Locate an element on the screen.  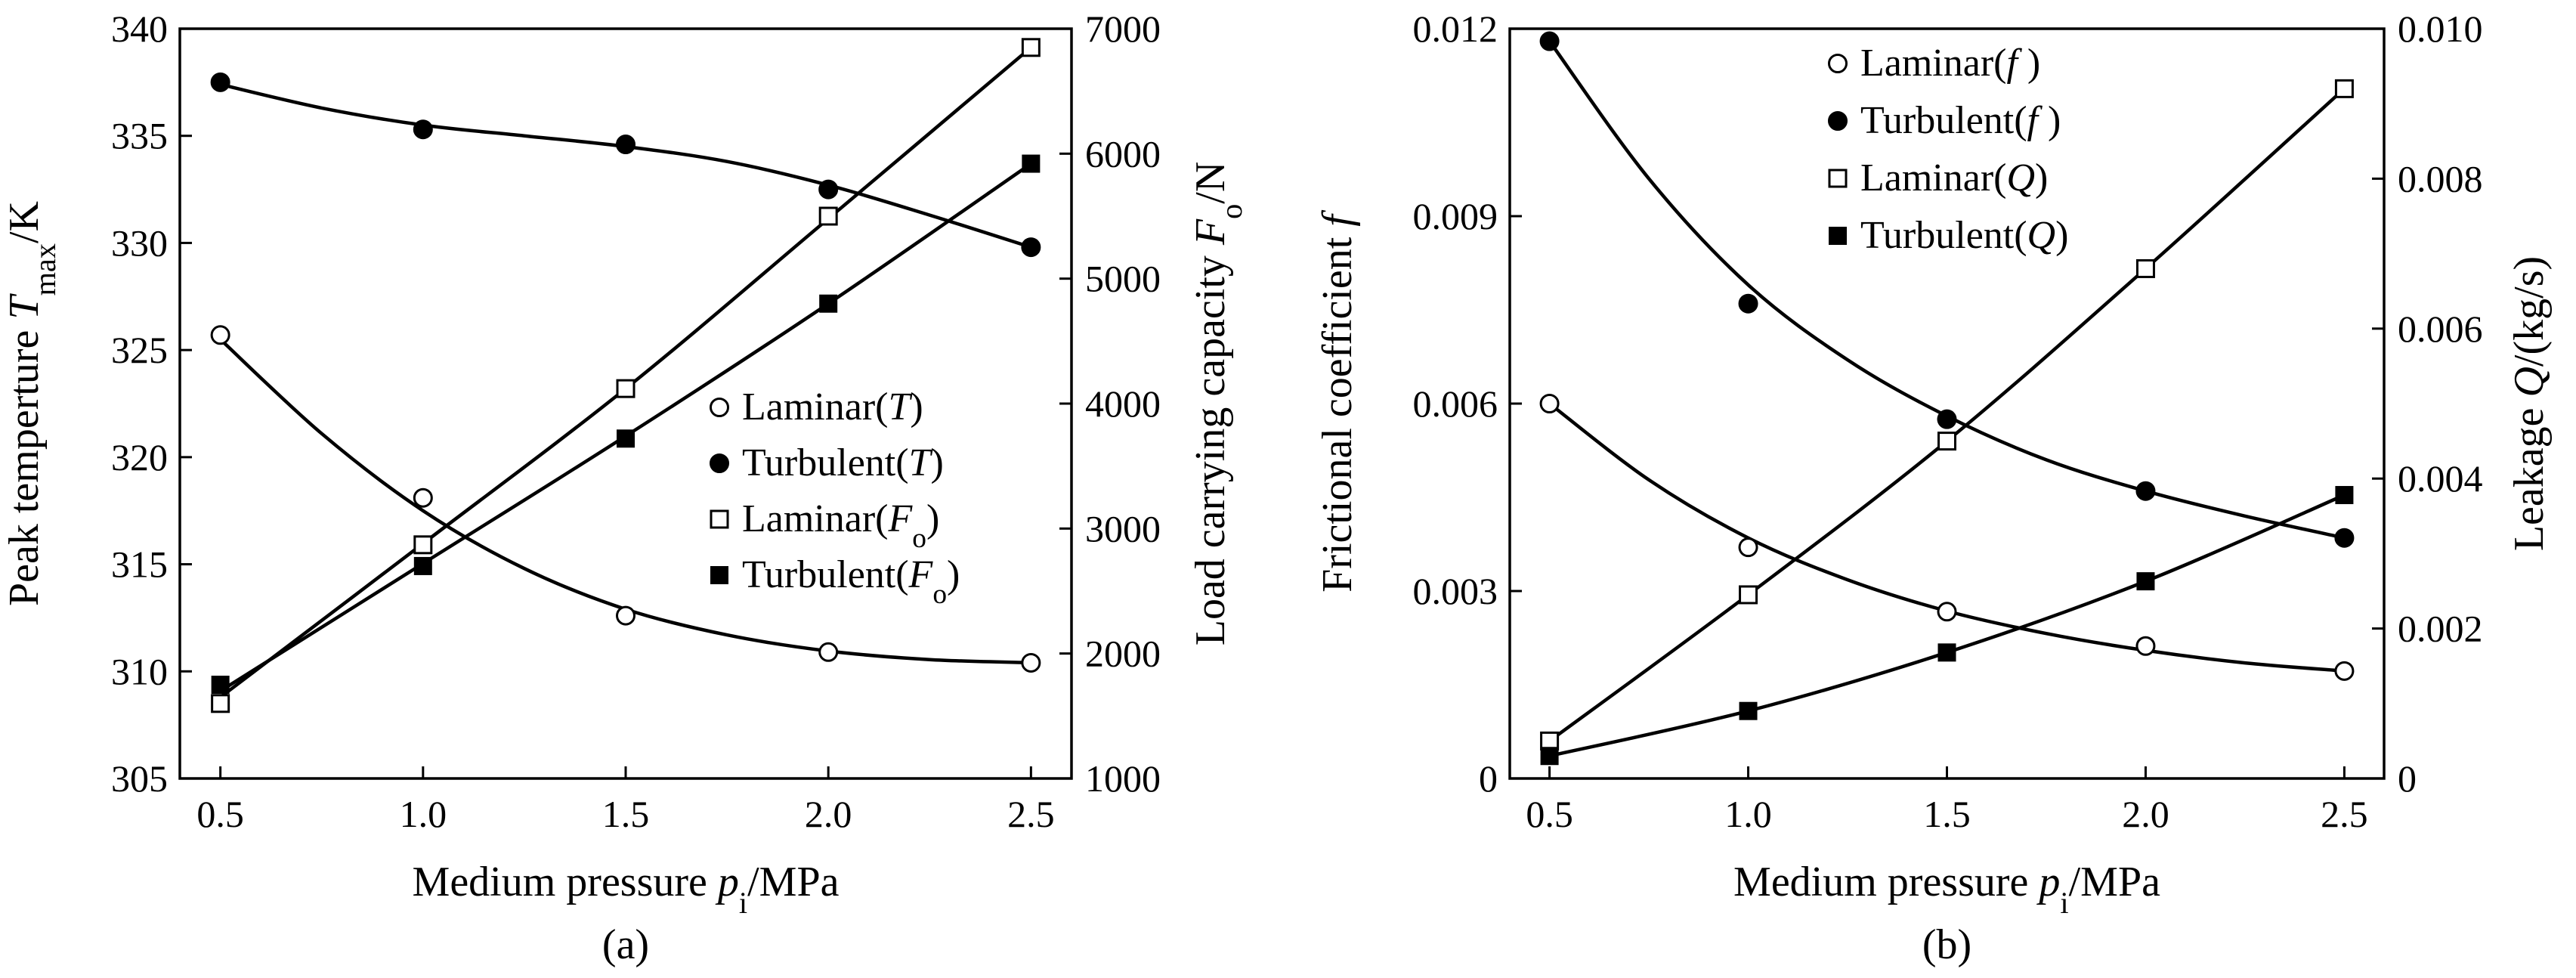
y-right-axis-title-unit: /(kg/s) is located at coordinates (2529, 311).